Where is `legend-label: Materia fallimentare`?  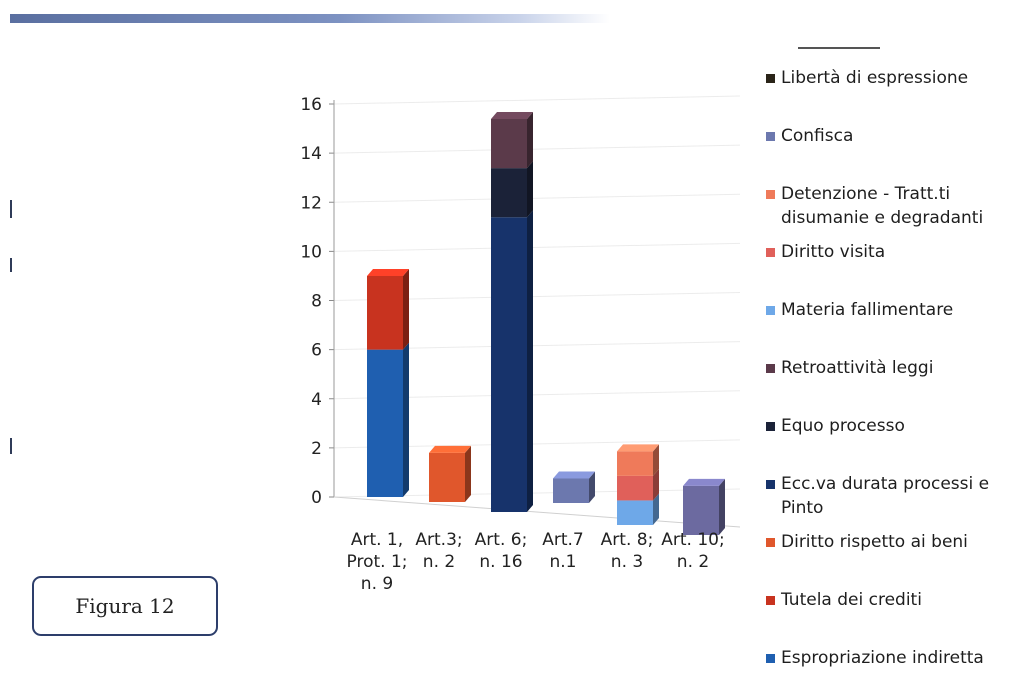 legend-label: Materia fallimentare is located at coordinates (867, 310).